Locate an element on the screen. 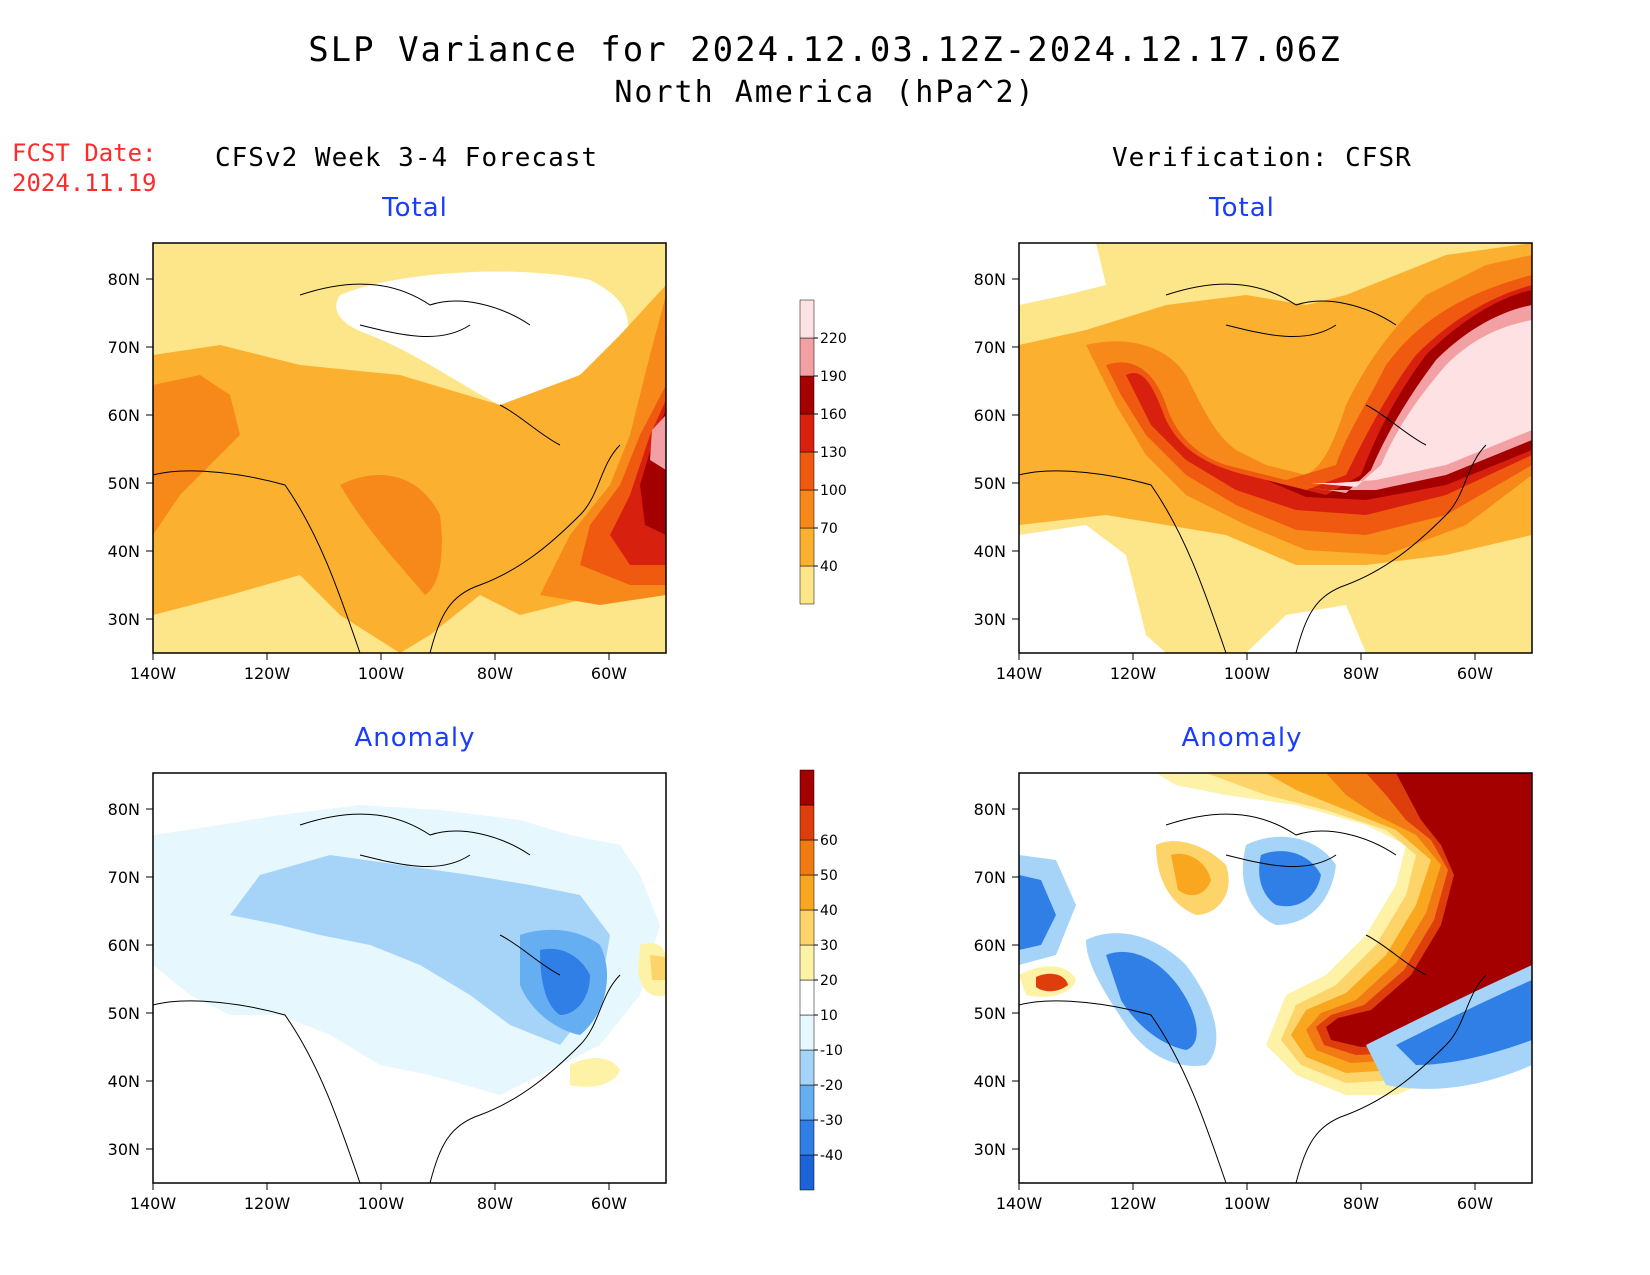 The height and width of the screenshot is (1275, 1650). colorbar-level-label: 190 is located at coordinates (833, 377).